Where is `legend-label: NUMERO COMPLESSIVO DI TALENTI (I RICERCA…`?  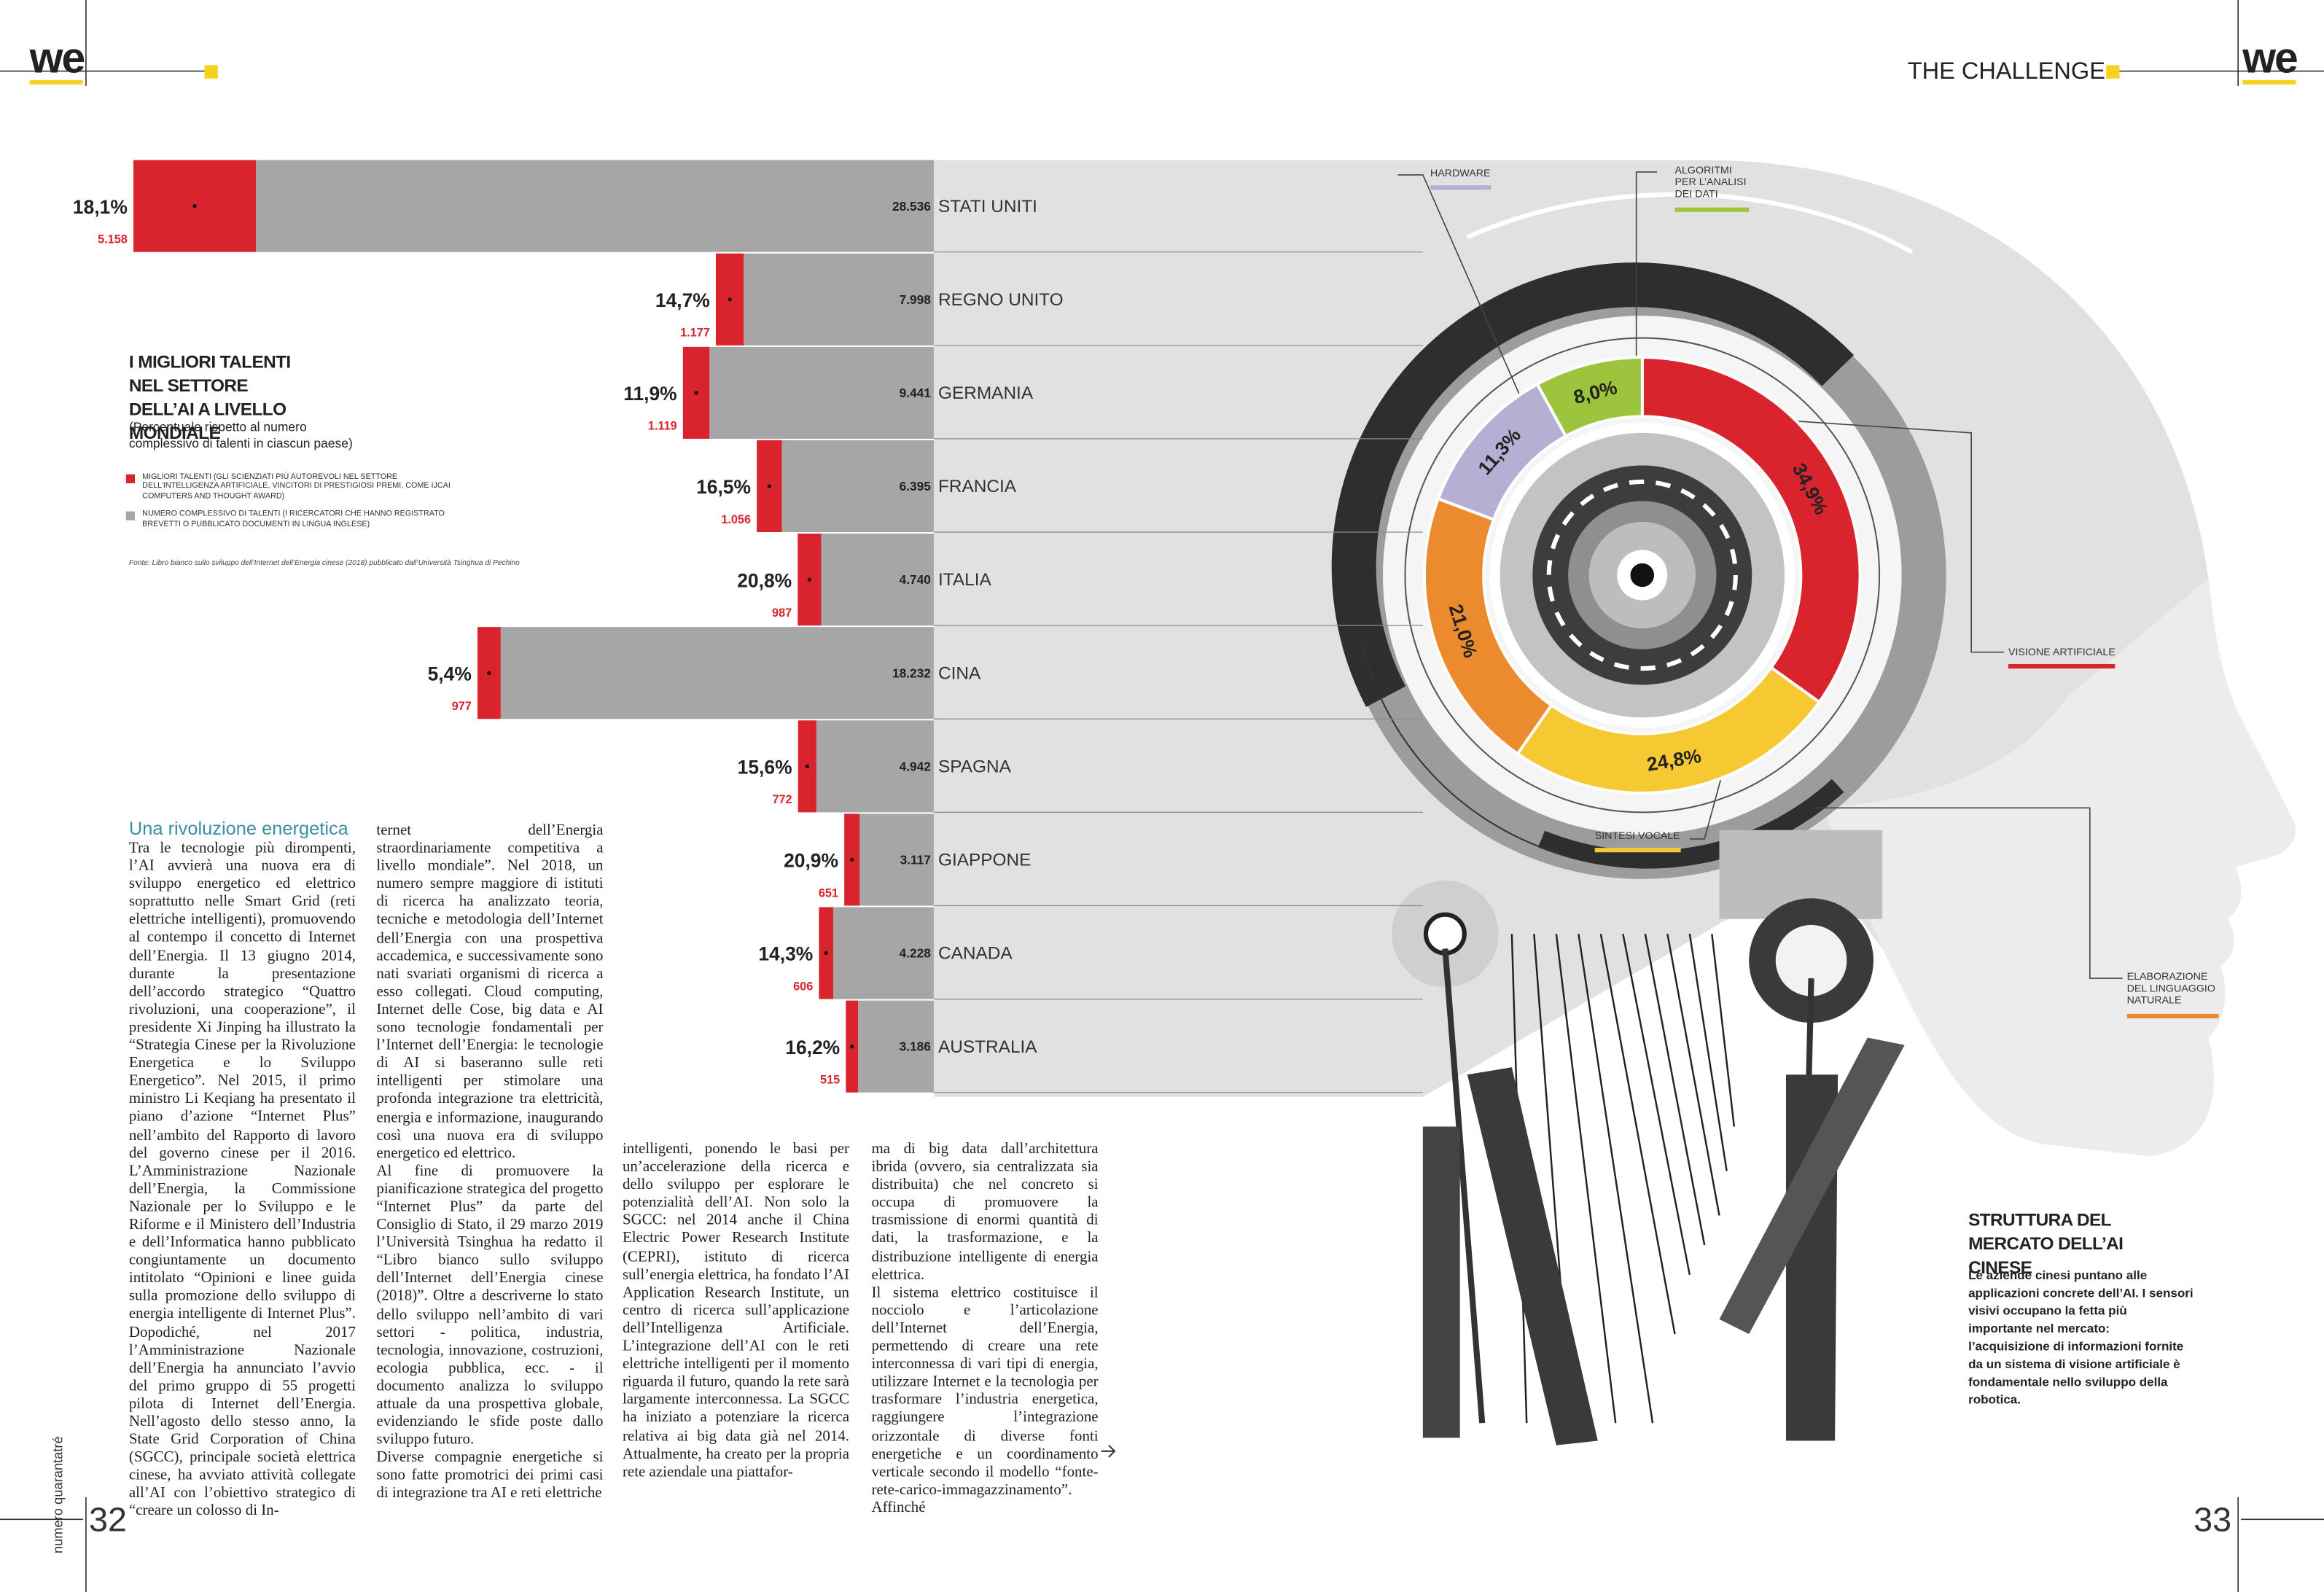 legend-label: NUMERO COMPLESSIVO DI TALENTI (I RICERCA… is located at coordinates (293, 519).